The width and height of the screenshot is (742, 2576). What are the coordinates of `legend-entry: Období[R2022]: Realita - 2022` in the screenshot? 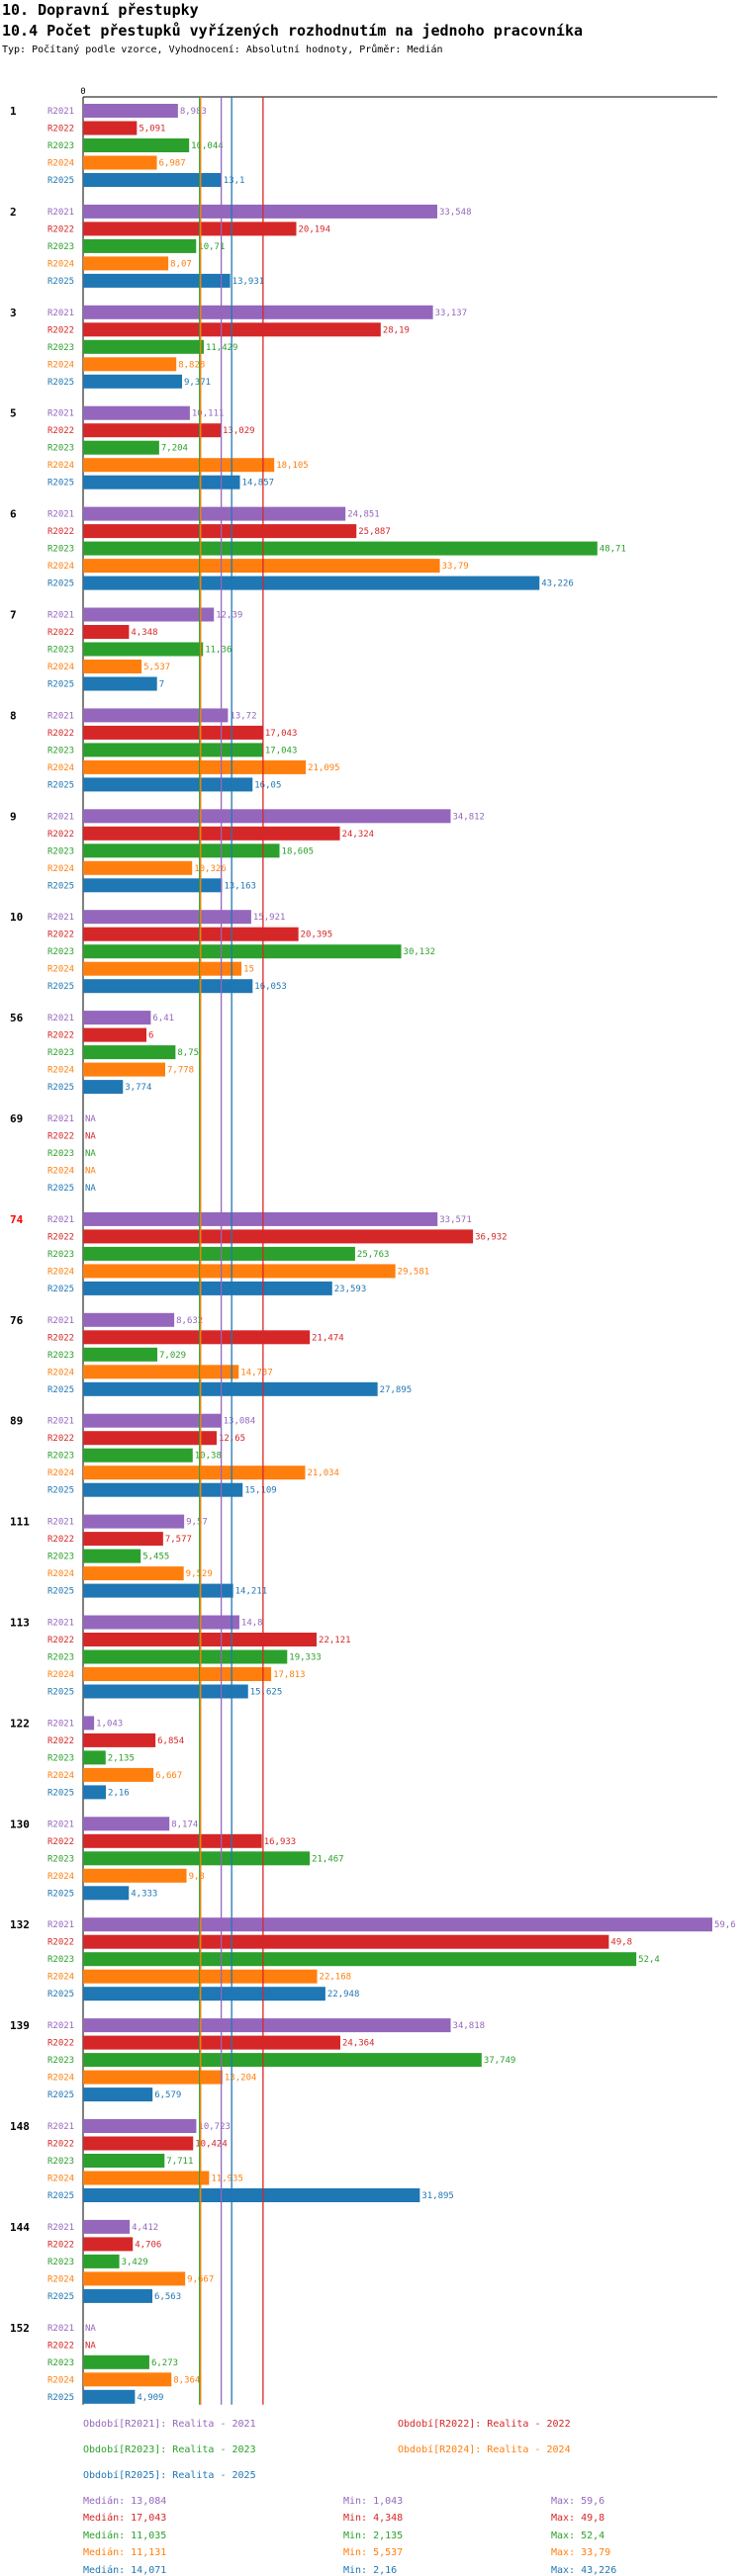 It's located at (484, 2424).